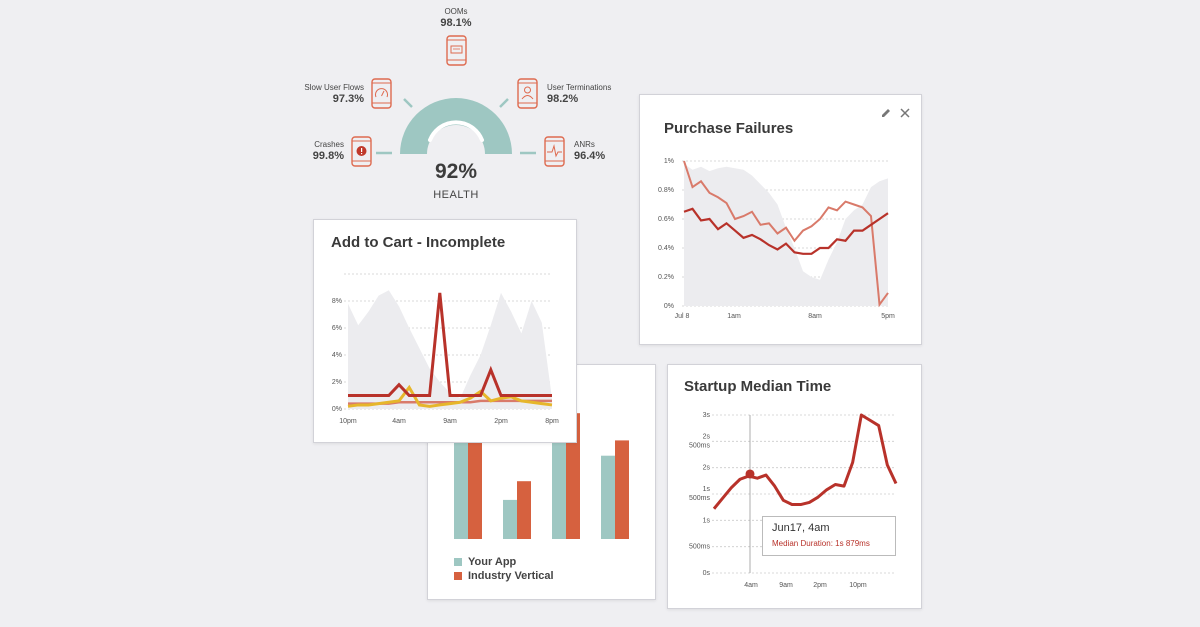 The width and height of the screenshot is (1200, 627). What do you see at coordinates (329, 144) in the screenshot?
I see `metric-crashes-name: Crashes` at bounding box center [329, 144].